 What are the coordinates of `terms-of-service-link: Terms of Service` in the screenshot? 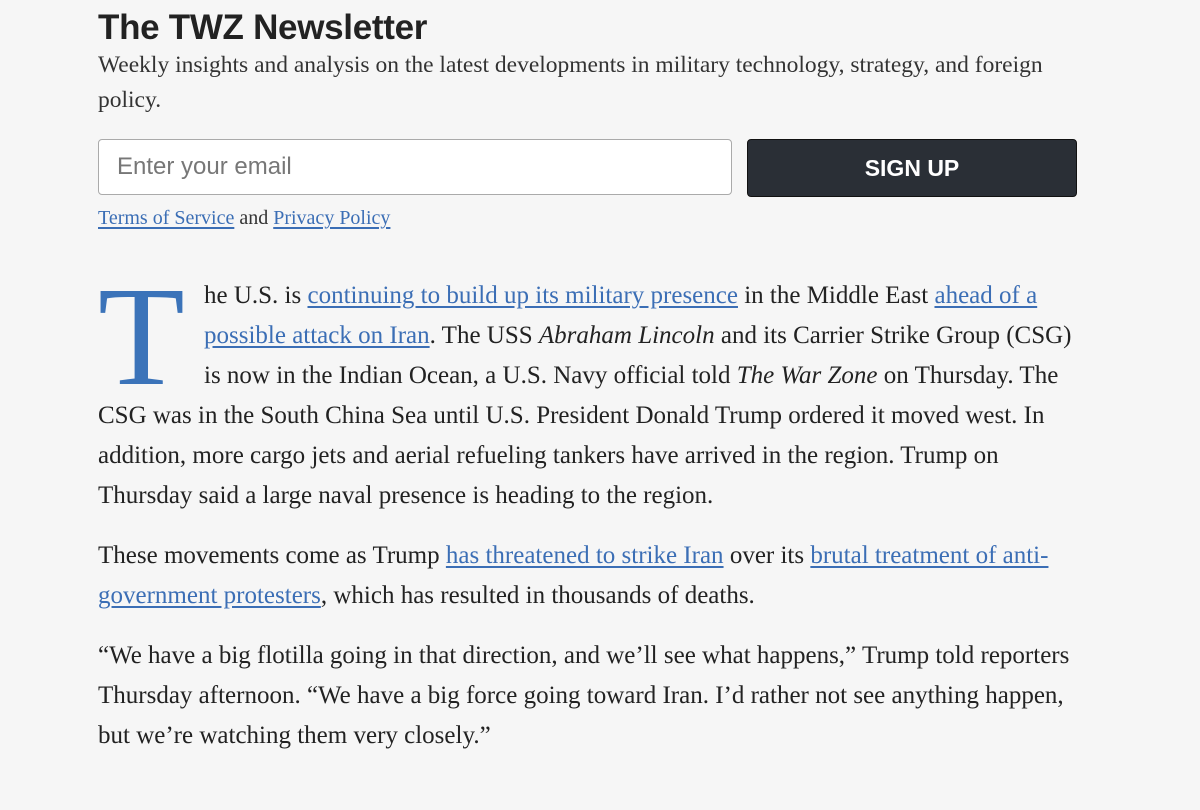 It's located at (166, 218).